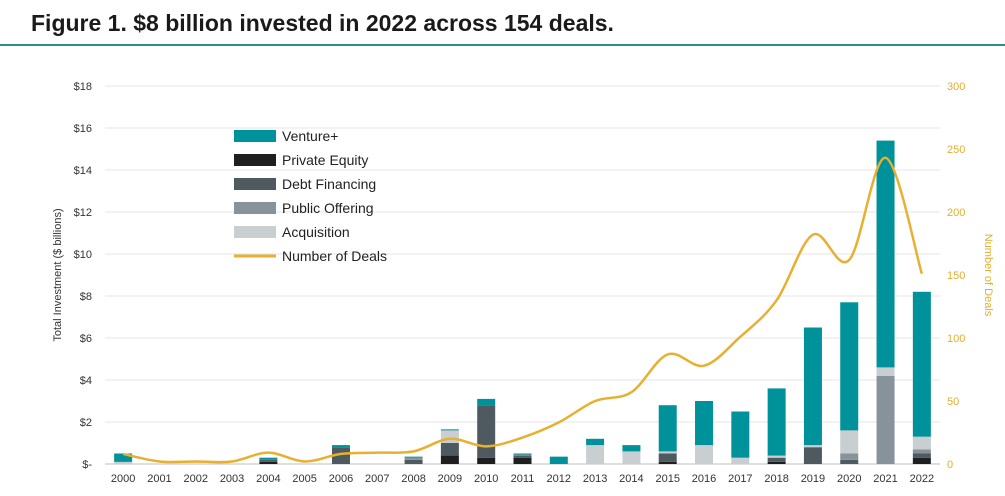  Describe the element at coordinates (86, 381) in the screenshot. I see `y-tick-label: $4` at that location.